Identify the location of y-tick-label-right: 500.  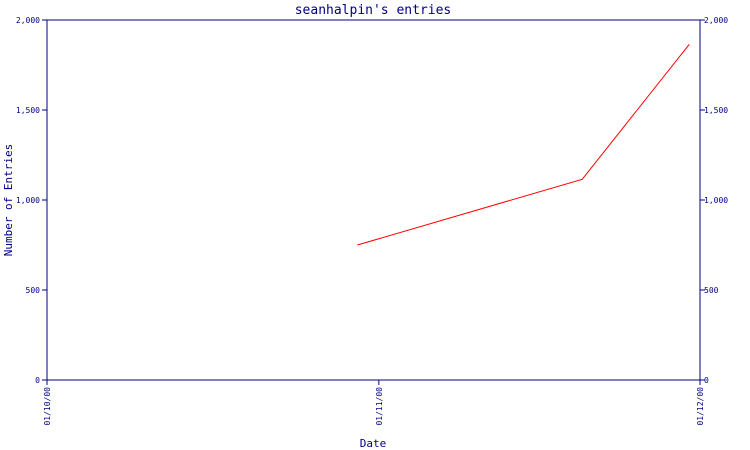
(711, 290).